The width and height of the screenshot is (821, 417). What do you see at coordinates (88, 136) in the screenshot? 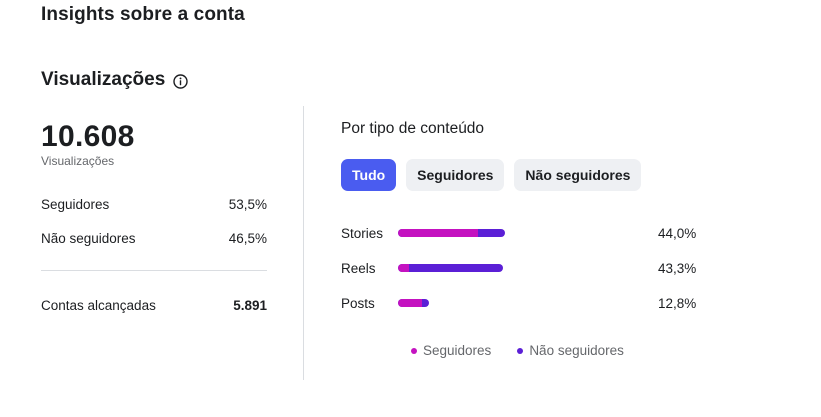
I see `total-views: 10.608` at bounding box center [88, 136].